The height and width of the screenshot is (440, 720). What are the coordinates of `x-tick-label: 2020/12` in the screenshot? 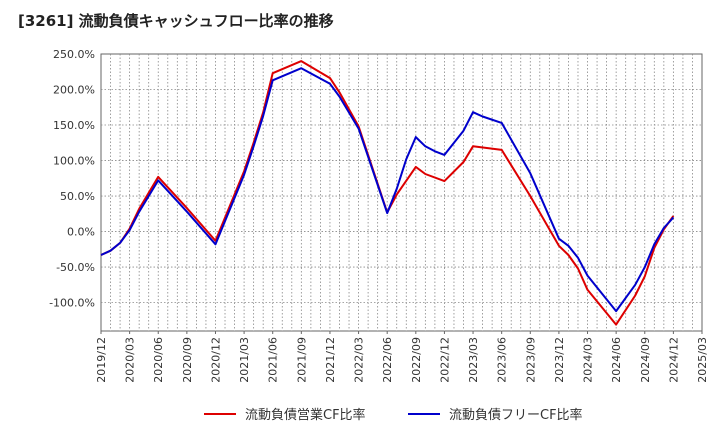 It's located at (215, 360).